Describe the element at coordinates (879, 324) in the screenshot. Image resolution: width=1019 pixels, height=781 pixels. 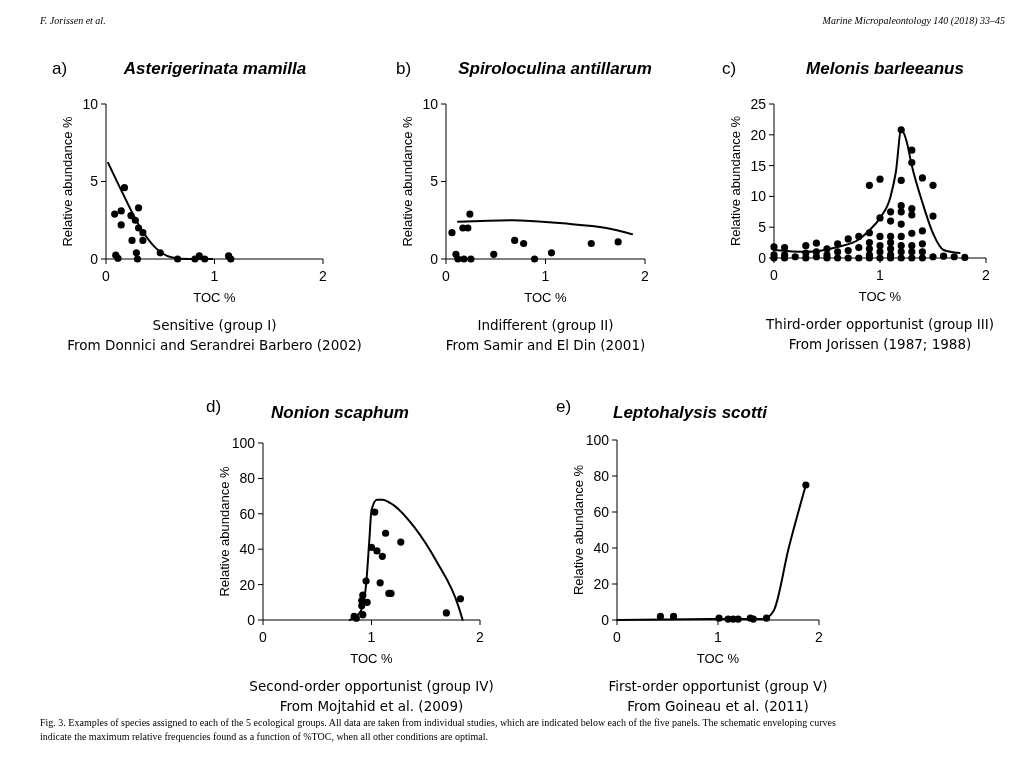
I see `text: Third-order opportunist (group III)` at that location.